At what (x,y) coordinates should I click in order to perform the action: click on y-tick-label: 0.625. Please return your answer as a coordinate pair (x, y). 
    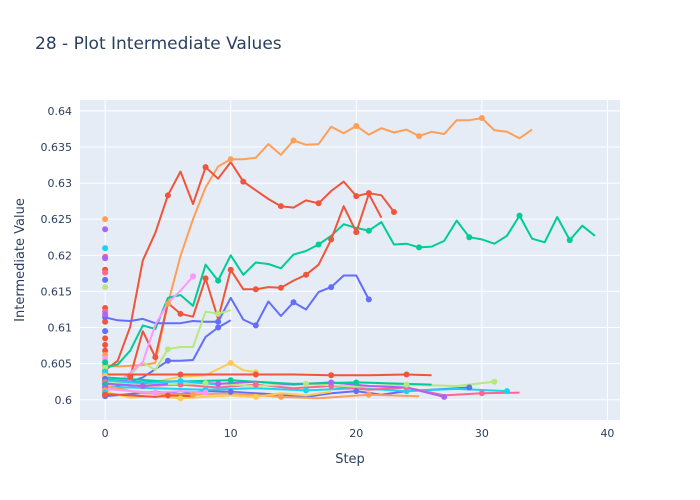
    Looking at the image, I should click on (57, 219).